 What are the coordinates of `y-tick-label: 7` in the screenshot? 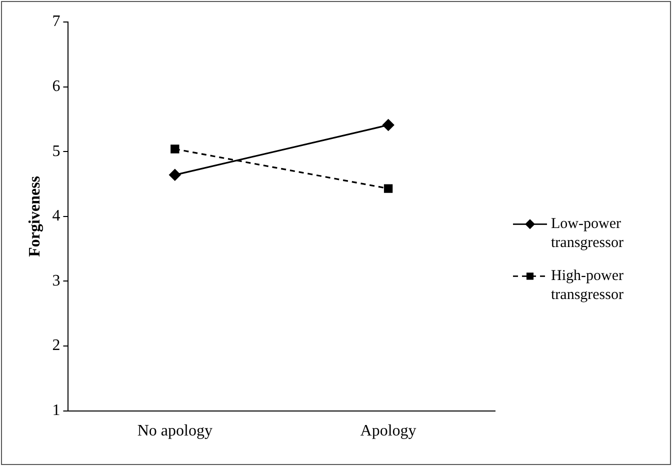 It's located at (56, 21).